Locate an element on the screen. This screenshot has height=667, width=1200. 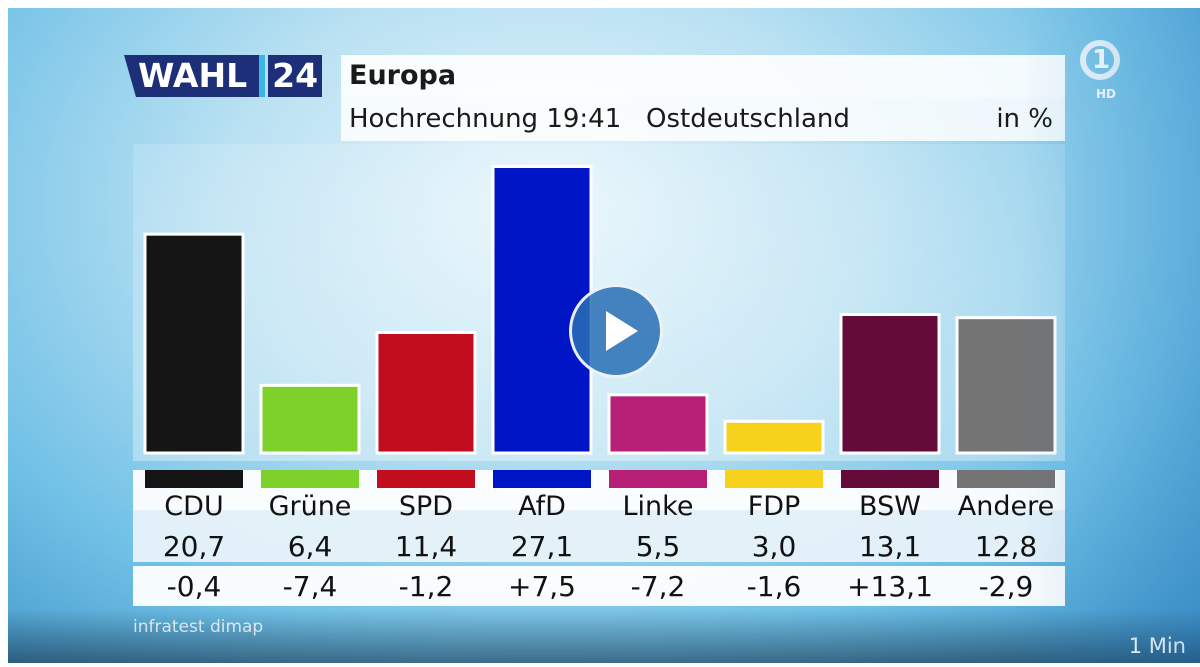
channel-logo: 1 HD is located at coordinates (1105, 70).